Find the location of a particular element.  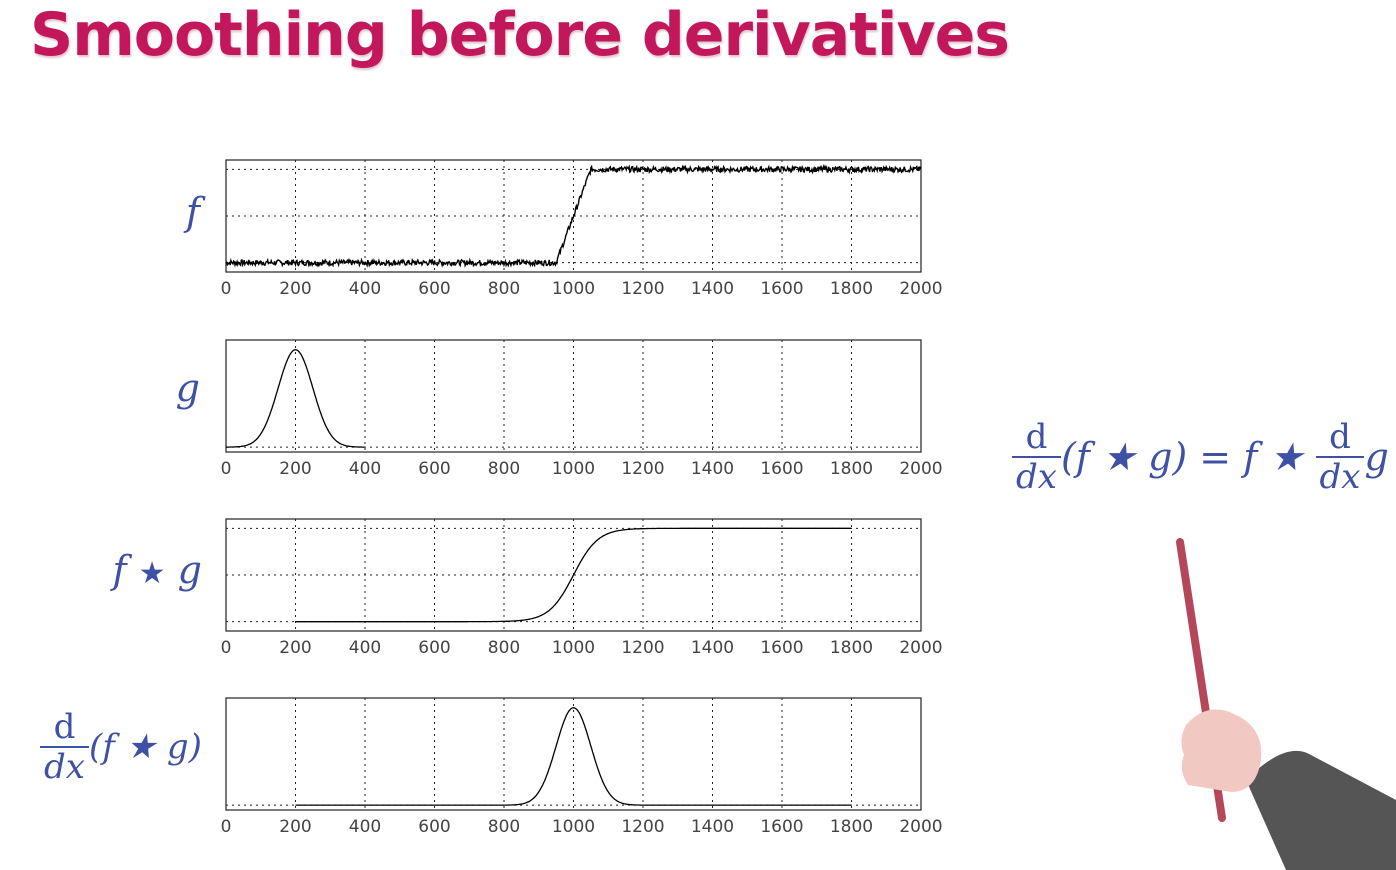

rhs-expression: g is located at coordinates (1376, 457).